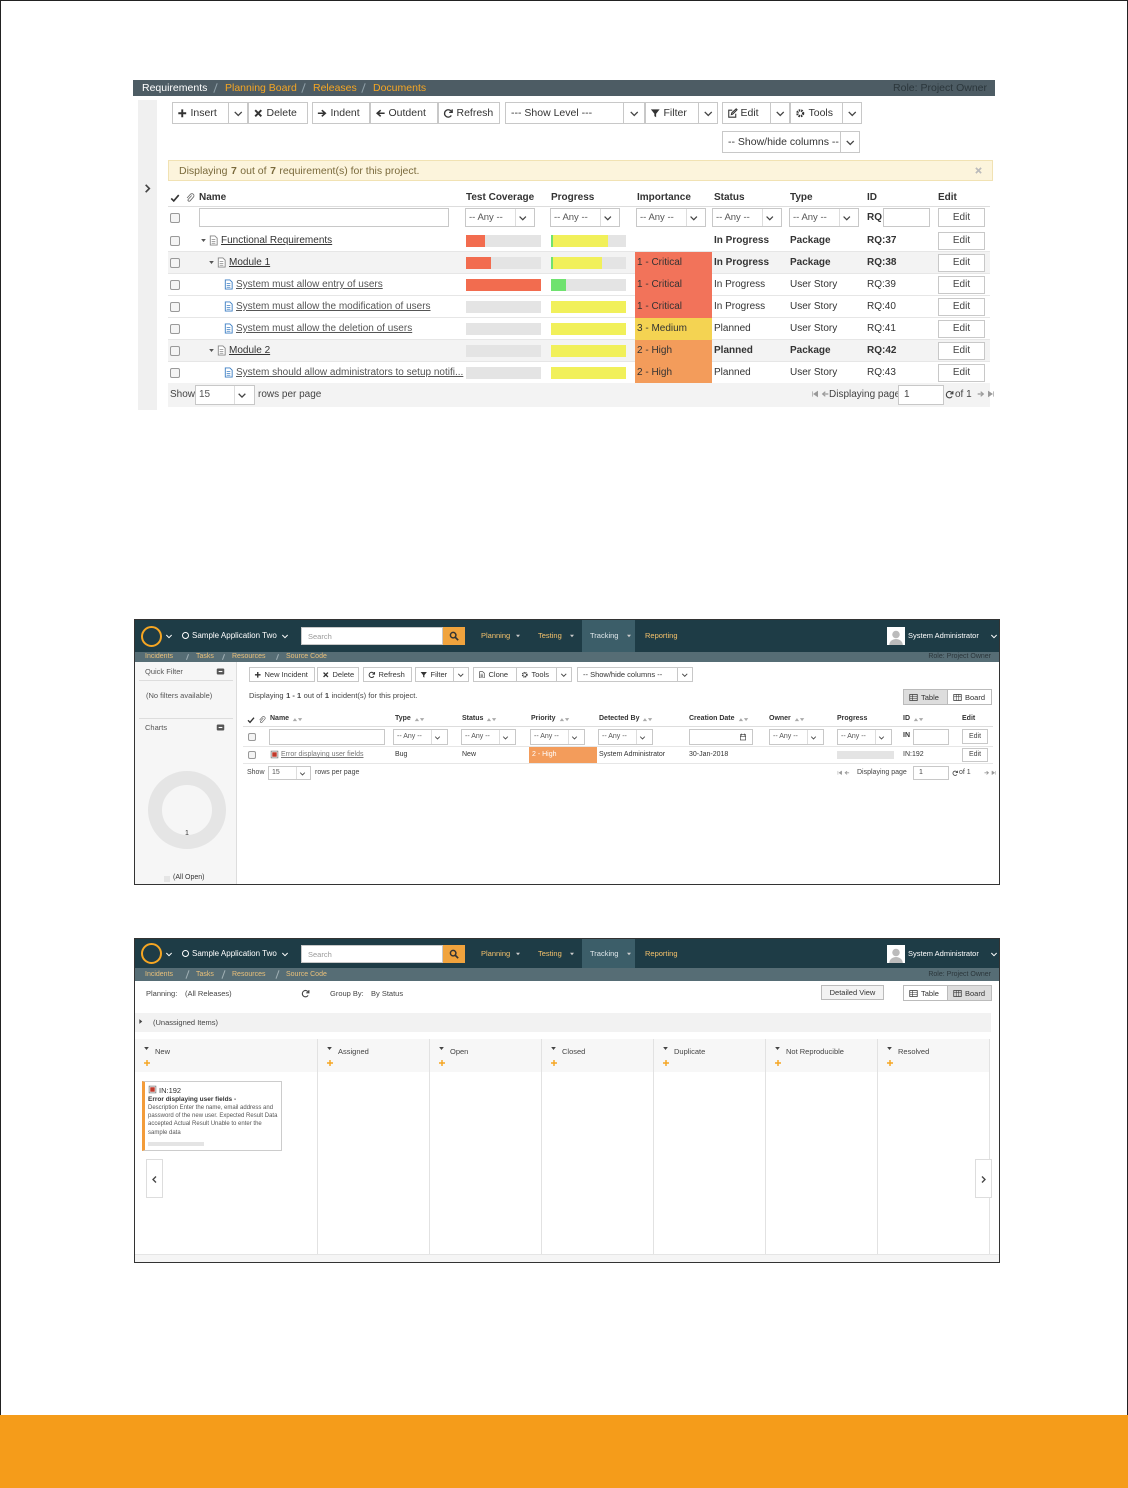  Describe the element at coordinates (495, 674) in the screenshot. I see `button: Clone` at that location.